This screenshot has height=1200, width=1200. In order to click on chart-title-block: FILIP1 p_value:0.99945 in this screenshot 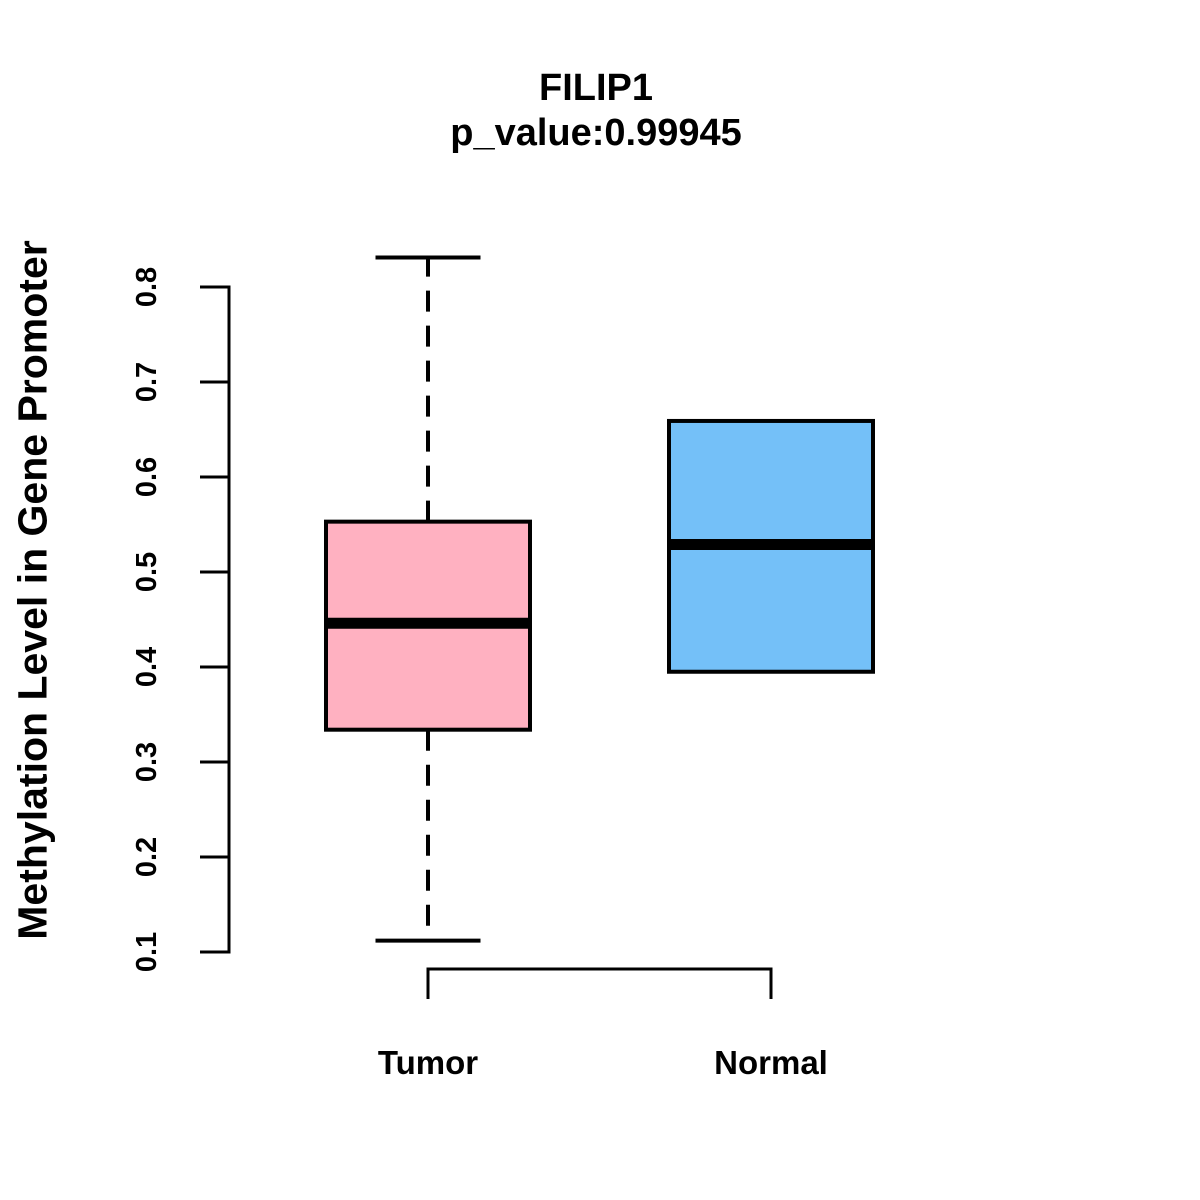, I will do `click(596, 111)`.